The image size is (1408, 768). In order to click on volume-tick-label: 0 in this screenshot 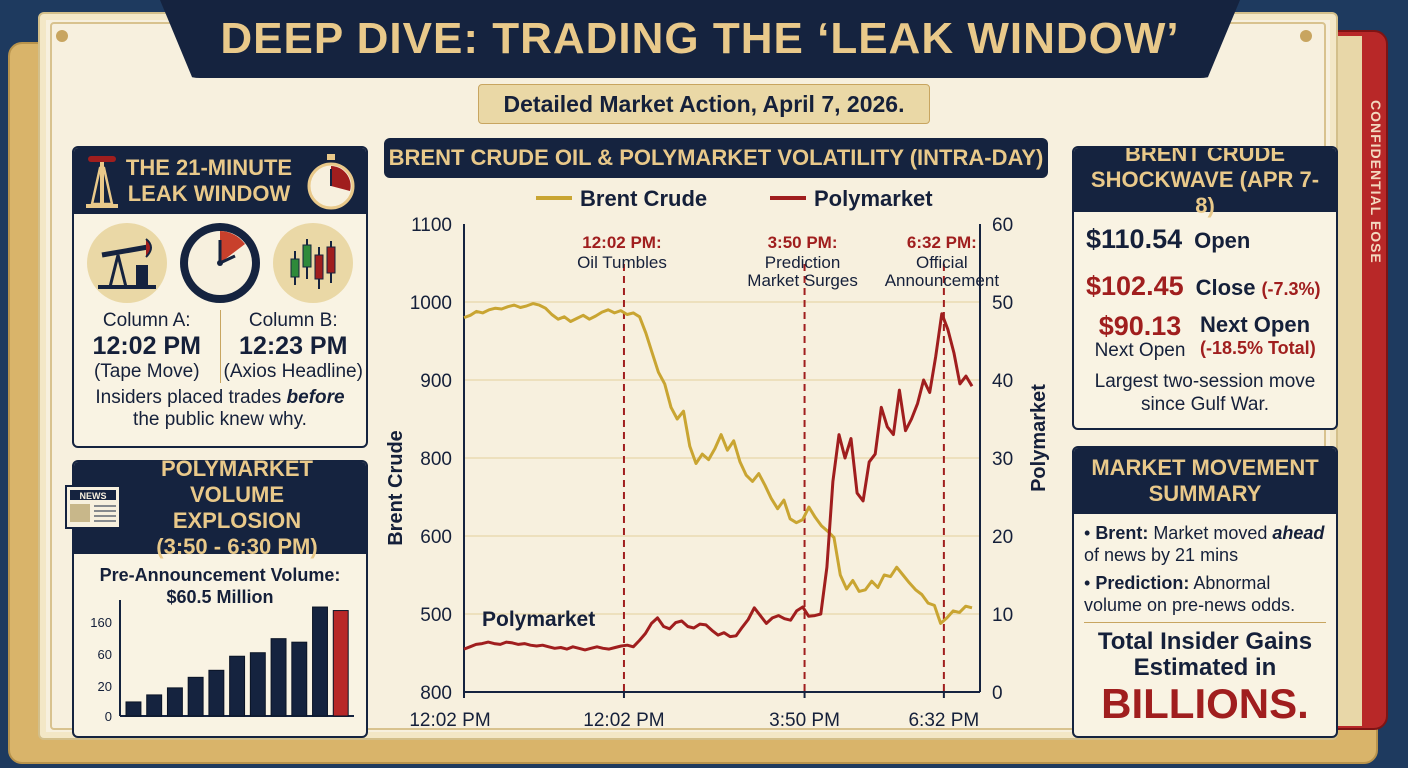, I will do `click(108, 716)`.